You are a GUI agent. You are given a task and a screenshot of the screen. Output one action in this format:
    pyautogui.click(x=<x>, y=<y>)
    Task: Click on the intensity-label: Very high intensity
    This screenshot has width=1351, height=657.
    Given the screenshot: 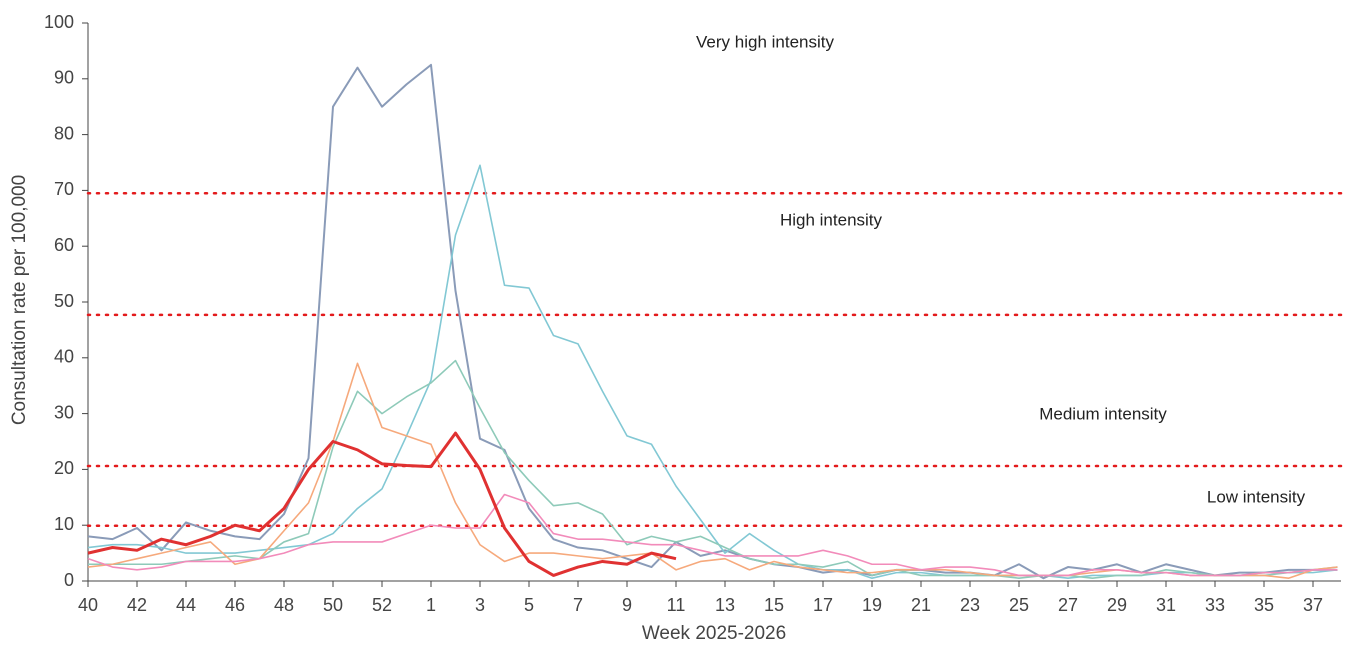 What is the action you would take?
    pyautogui.click(x=765, y=41)
    